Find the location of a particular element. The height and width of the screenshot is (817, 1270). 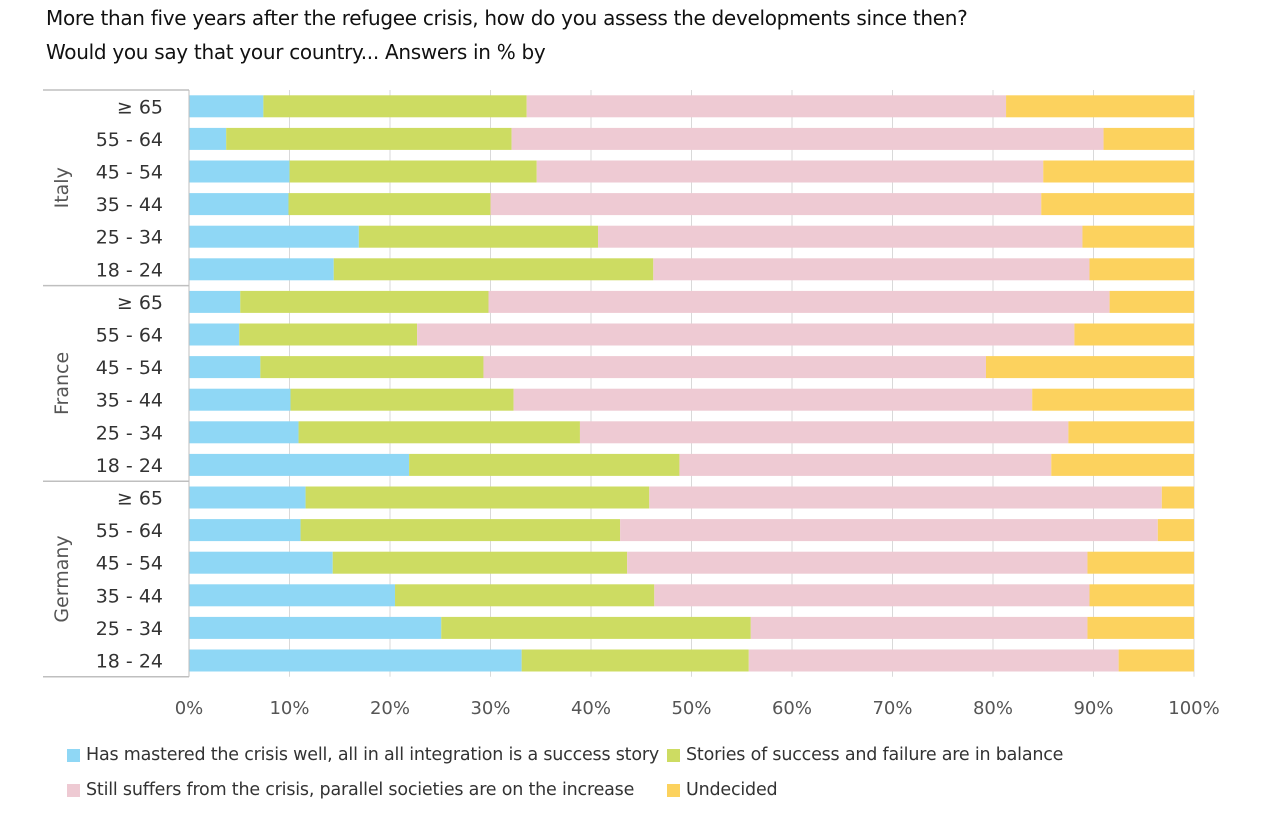

row-label-germany-1: ≥ 65 is located at coordinates (140, 499).